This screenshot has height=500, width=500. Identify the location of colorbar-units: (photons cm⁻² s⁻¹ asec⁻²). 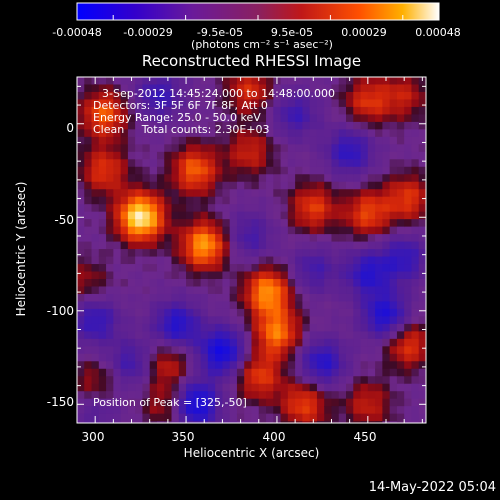
(262, 44).